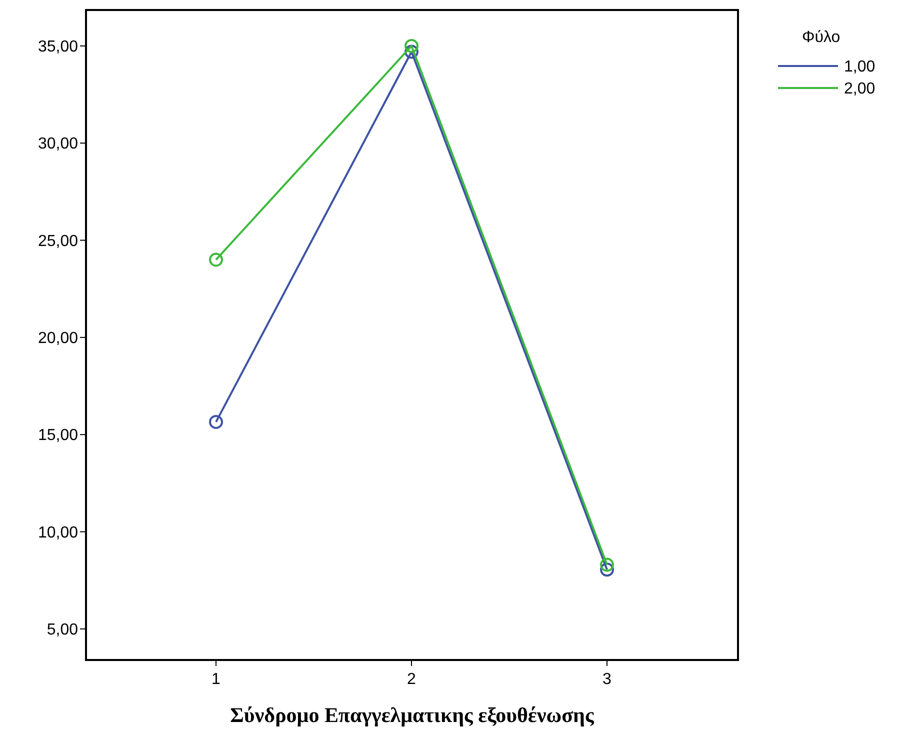 Image resolution: width=911 pixels, height=742 pixels. Describe the element at coordinates (860, 89) in the screenshot. I see `legend-label: 2,00` at that location.